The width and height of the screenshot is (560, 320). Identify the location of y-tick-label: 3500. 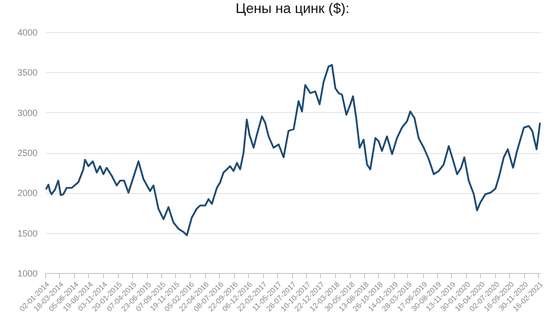
(27, 73).